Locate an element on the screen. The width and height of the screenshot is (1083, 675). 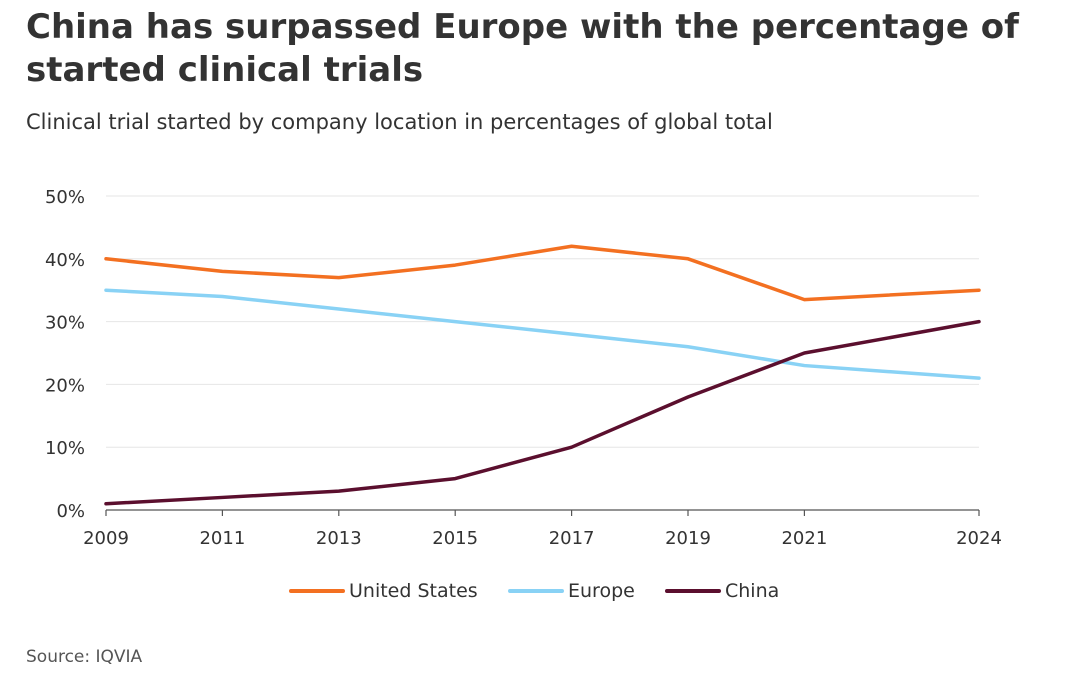
legend: United States Europe China is located at coordinates (541, 591).